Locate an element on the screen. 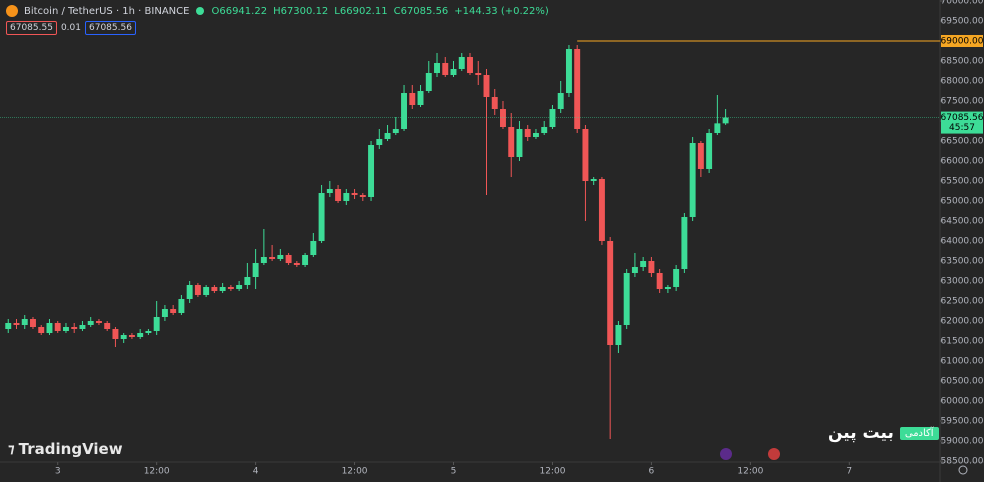 This screenshot has width=984, height=482. watermark-name: بیت پین is located at coordinates (861, 433).